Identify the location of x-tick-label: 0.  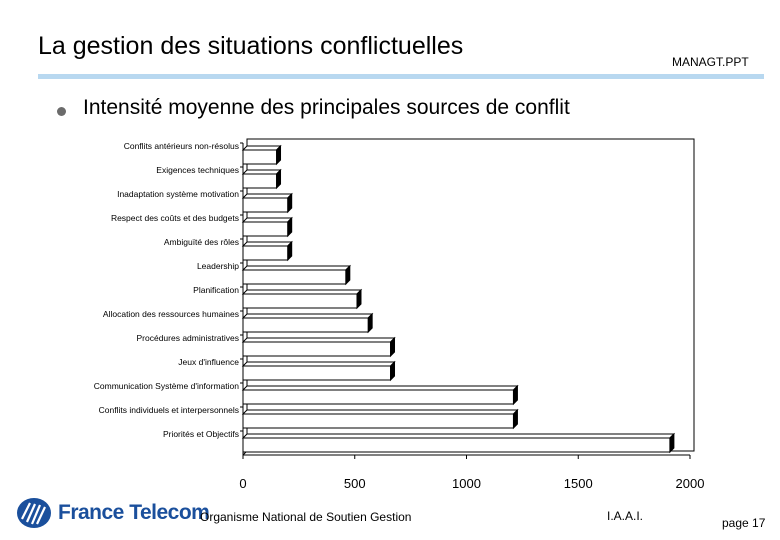
(242, 483).